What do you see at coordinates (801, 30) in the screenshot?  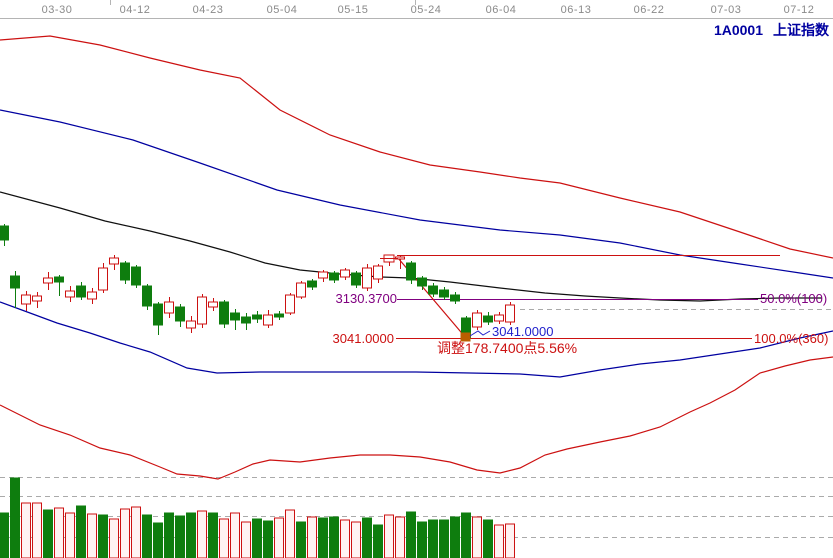 I see `symbol-name: 上证指数` at bounding box center [801, 30].